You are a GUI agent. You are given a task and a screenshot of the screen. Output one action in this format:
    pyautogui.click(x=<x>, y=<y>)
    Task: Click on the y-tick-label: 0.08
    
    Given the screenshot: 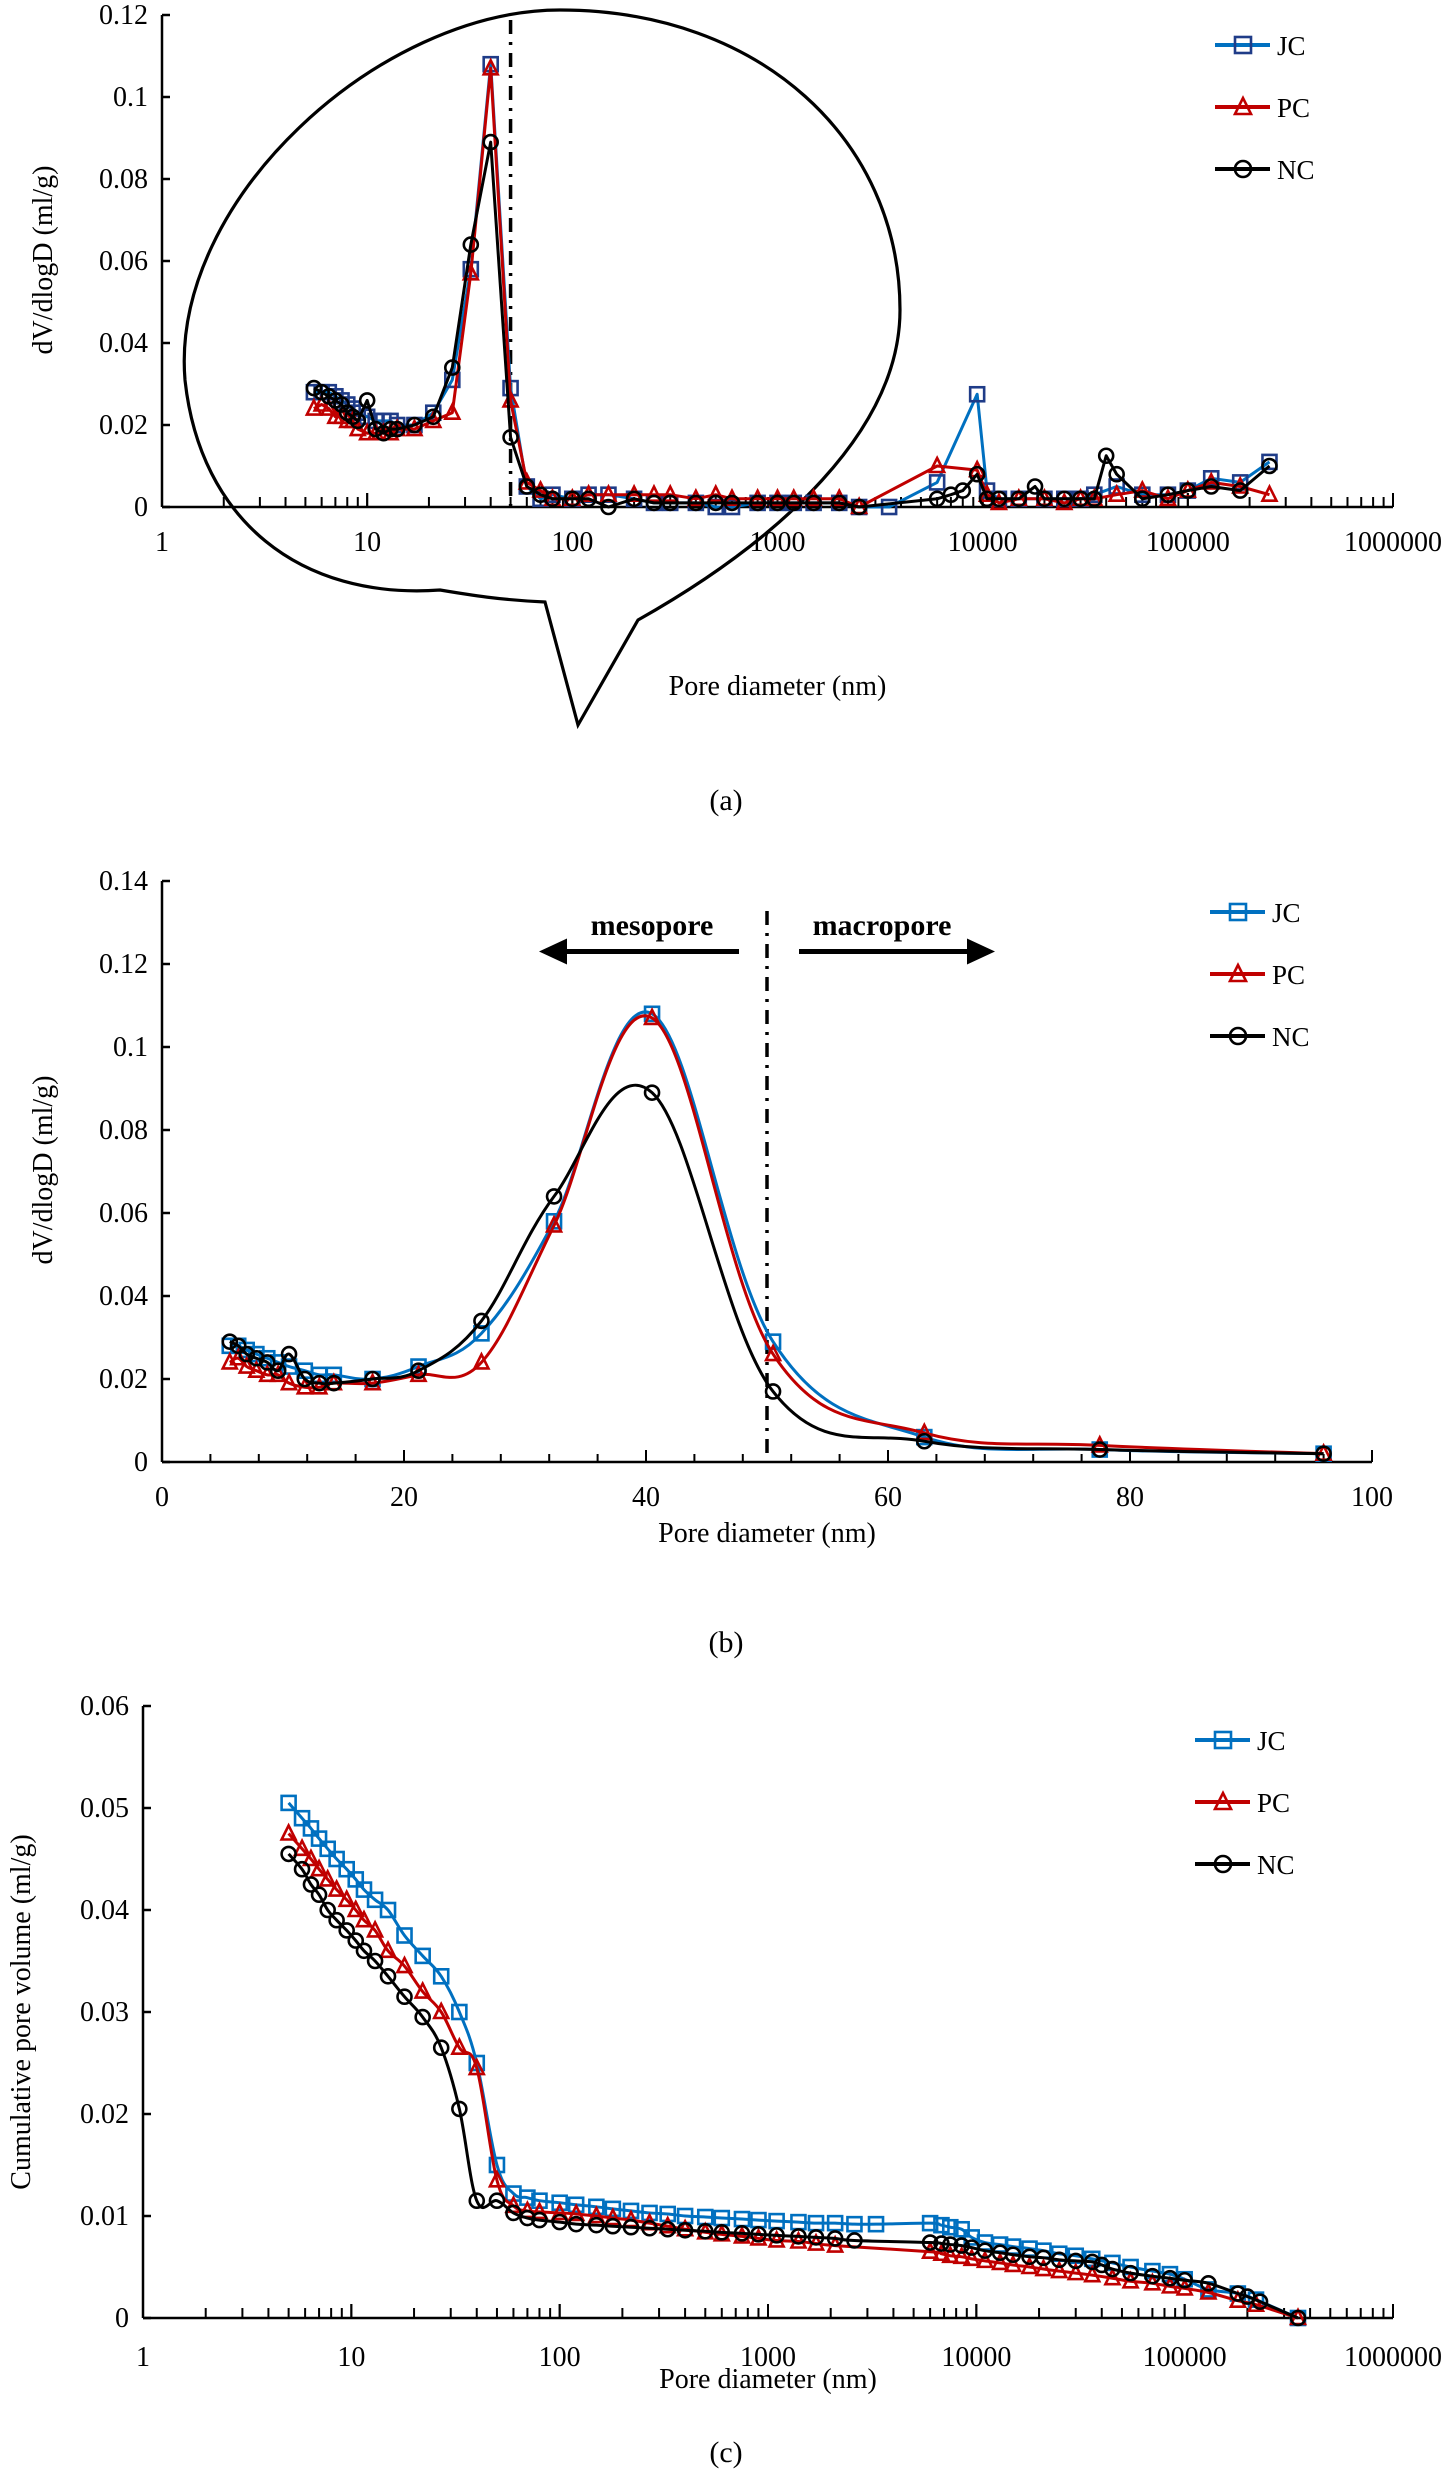 What is the action you would take?
    pyautogui.click(x=123, y=179)
    